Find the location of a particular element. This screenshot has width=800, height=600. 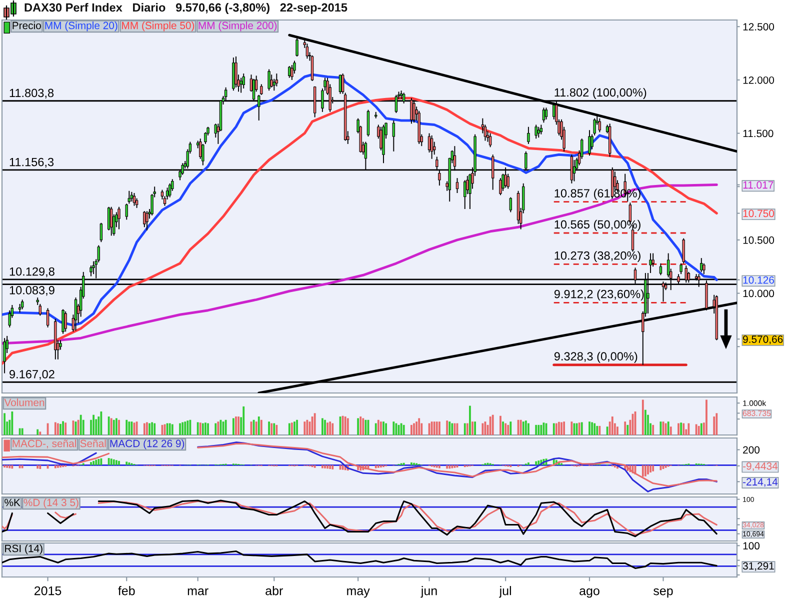

x-tick-label: mar is located at coordinates (198, 592).